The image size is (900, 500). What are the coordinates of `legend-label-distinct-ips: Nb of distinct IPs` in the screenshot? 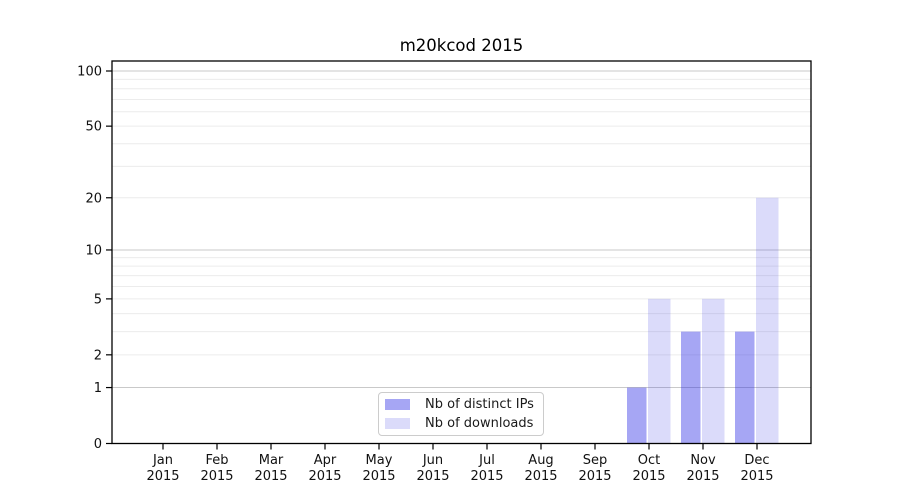 It's located at (479, 405).